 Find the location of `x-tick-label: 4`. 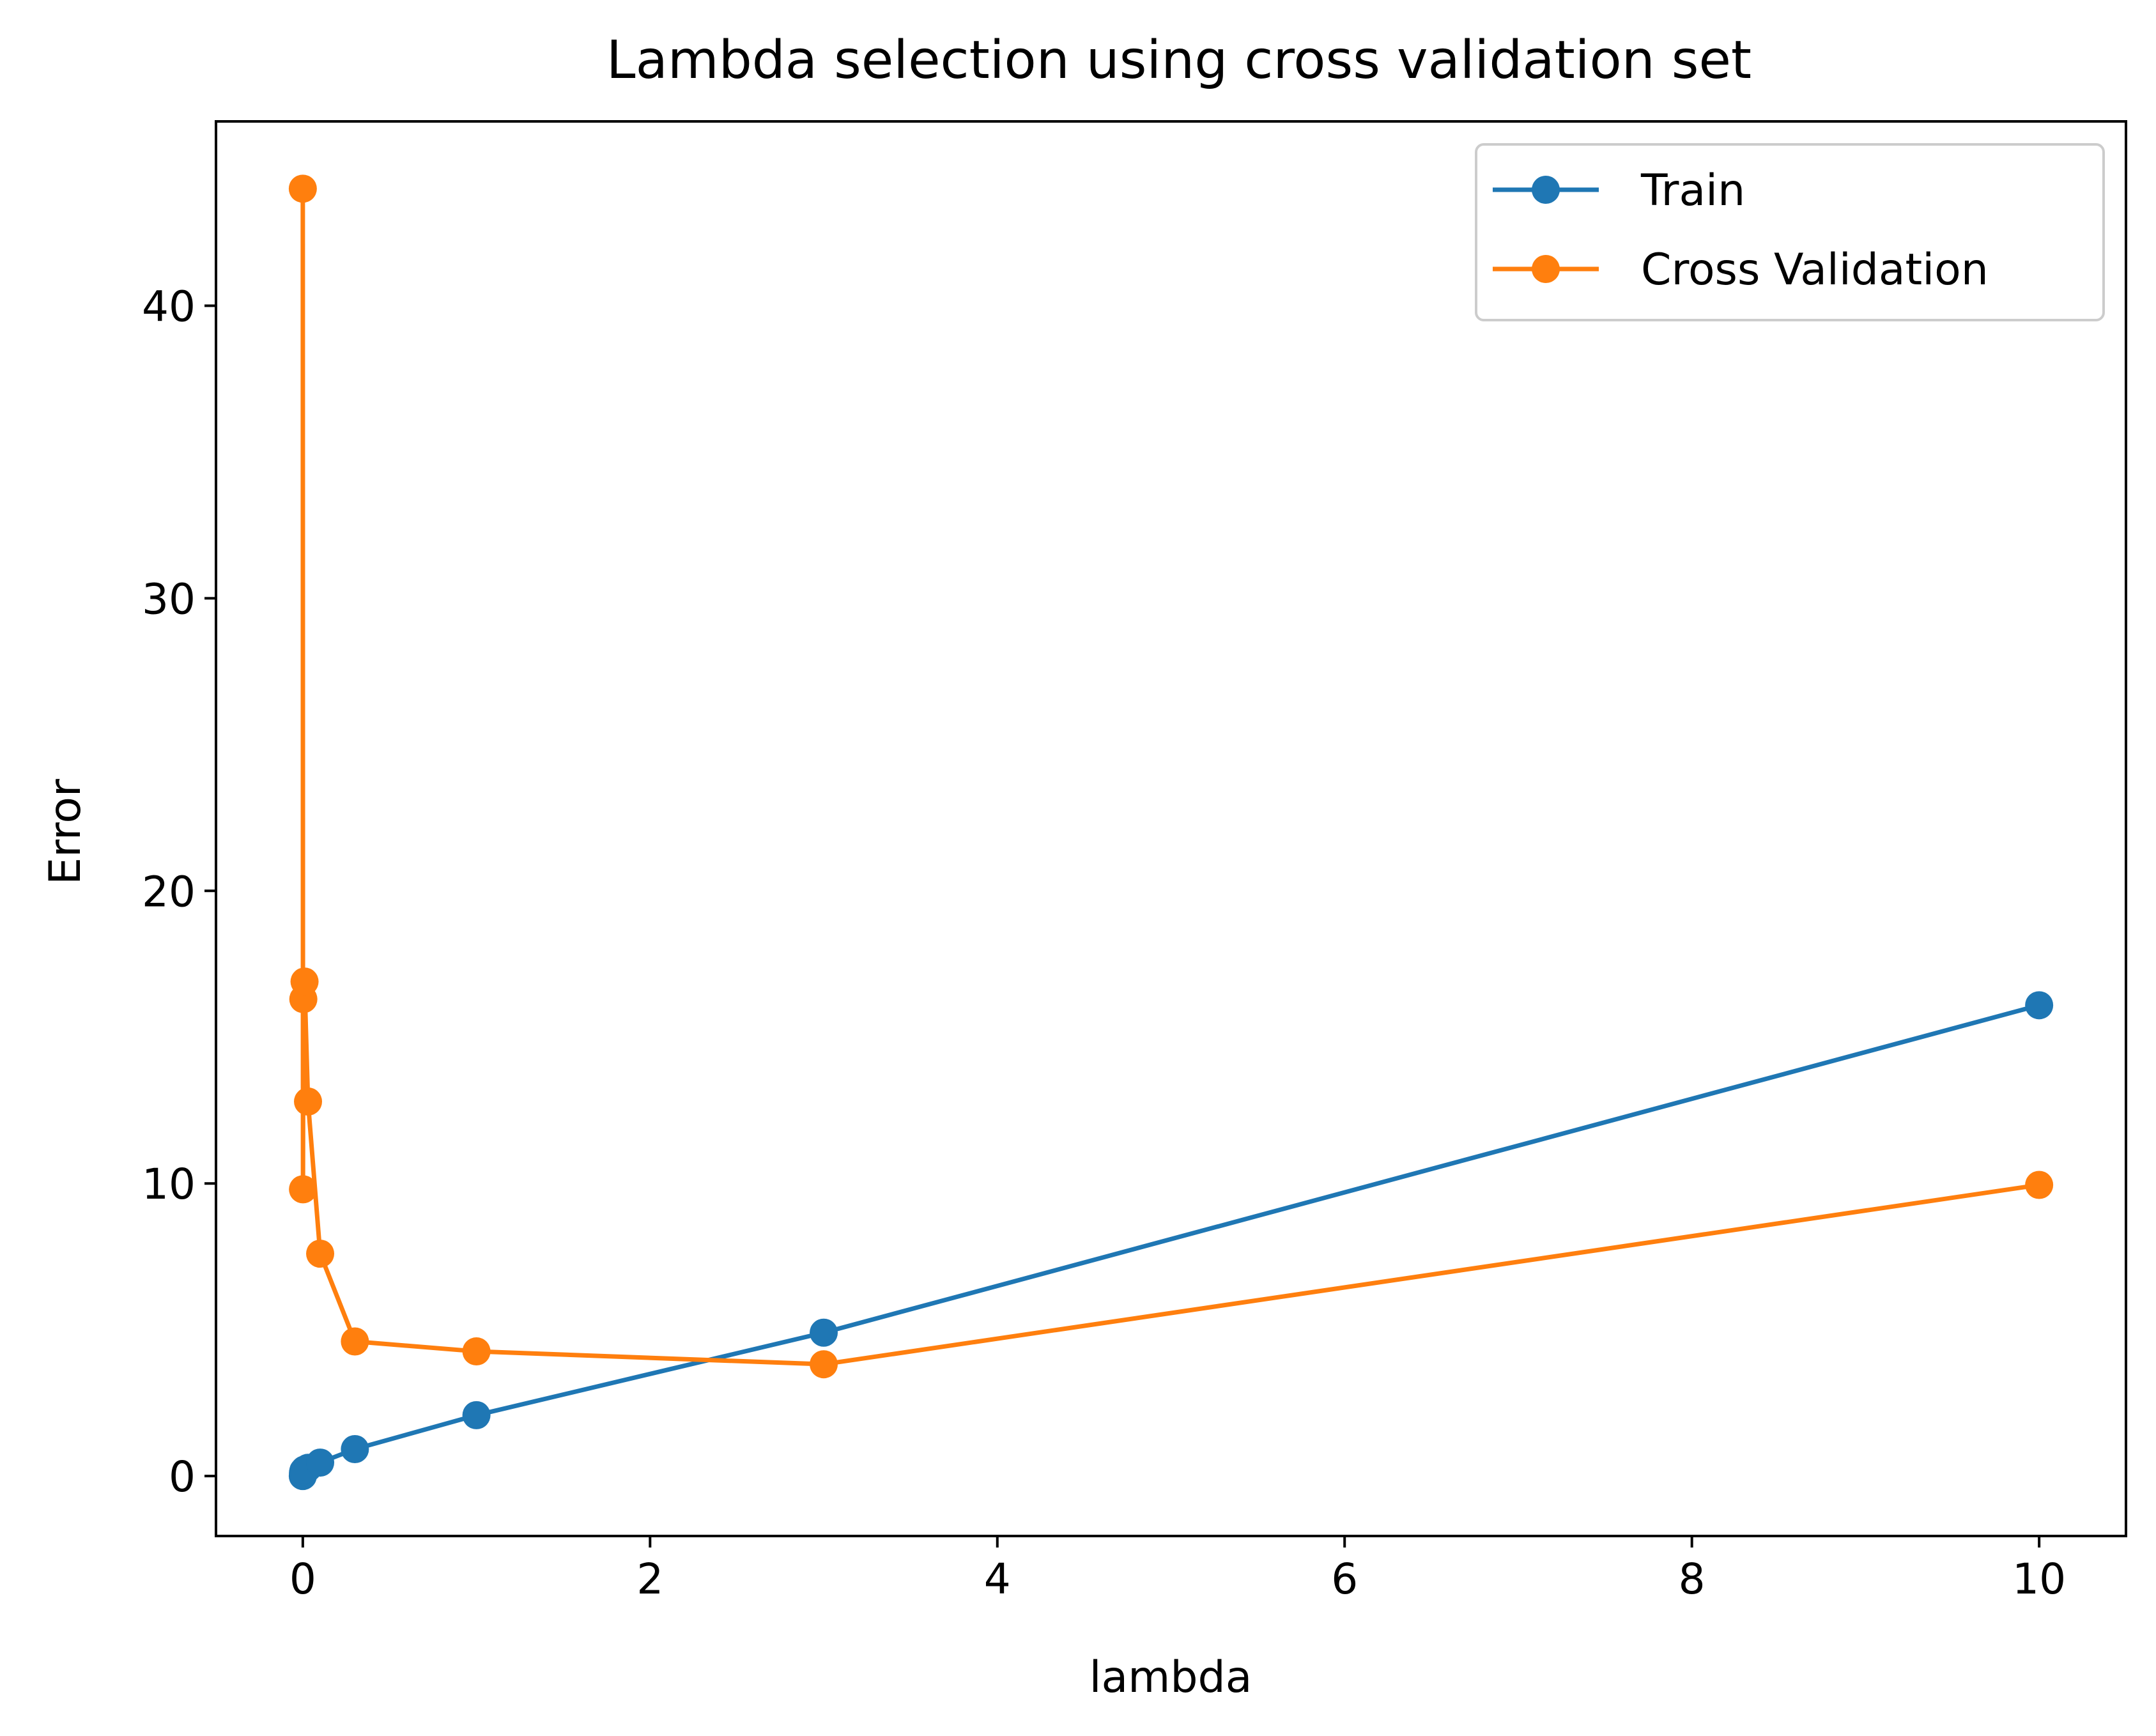

x-tick-label: 4 is located at coordinates (997, 1579).